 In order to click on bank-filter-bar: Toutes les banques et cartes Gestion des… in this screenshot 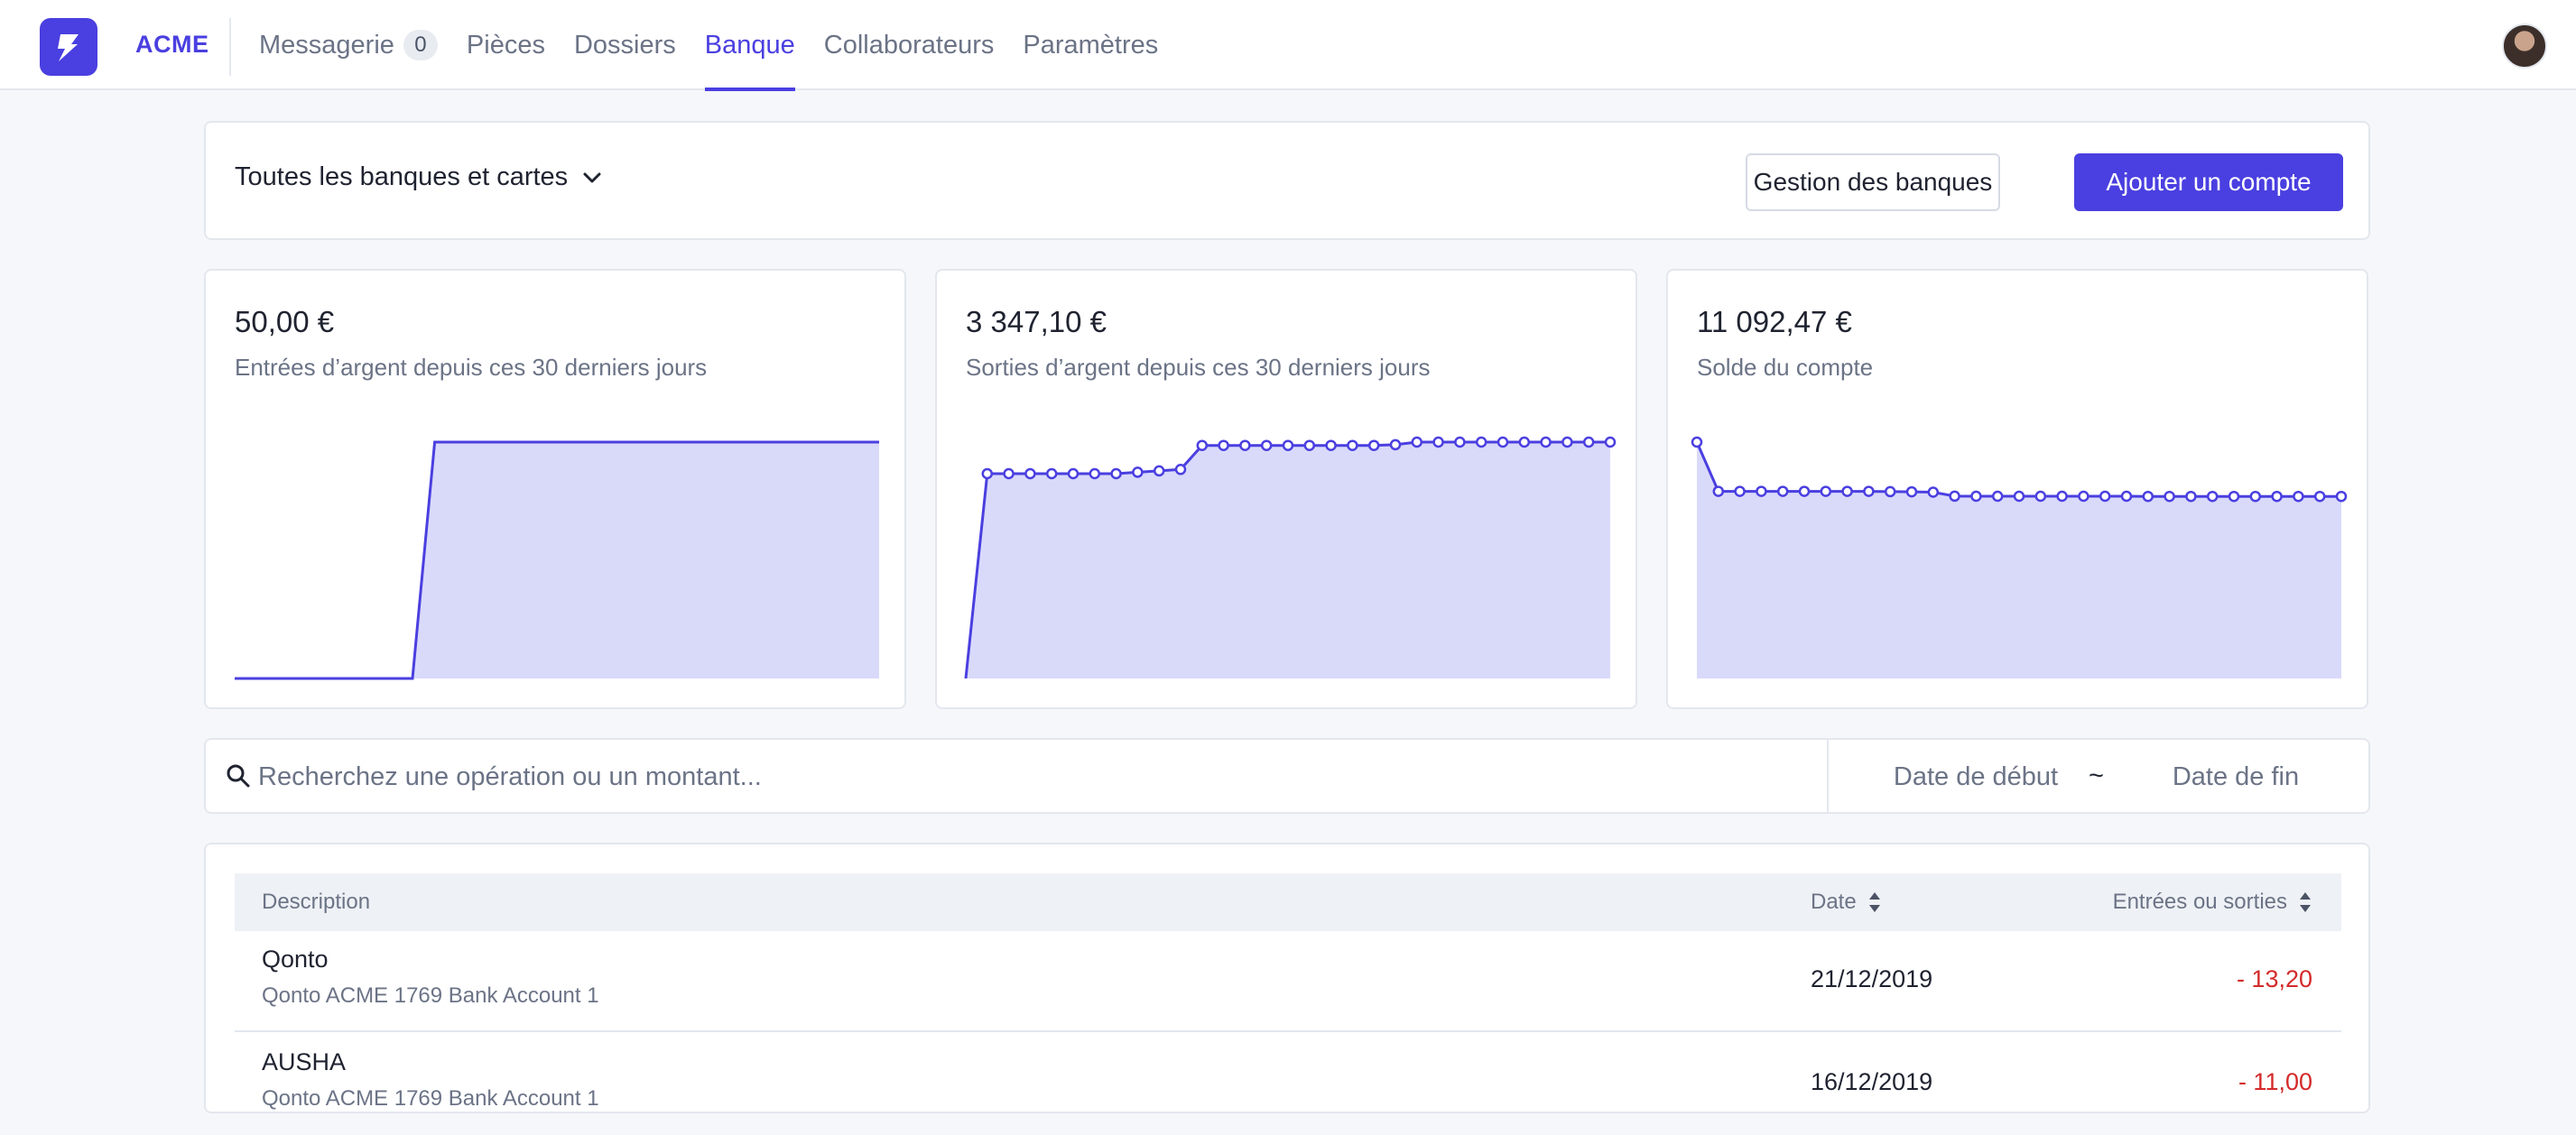, I will do `click(1287, 180)`.